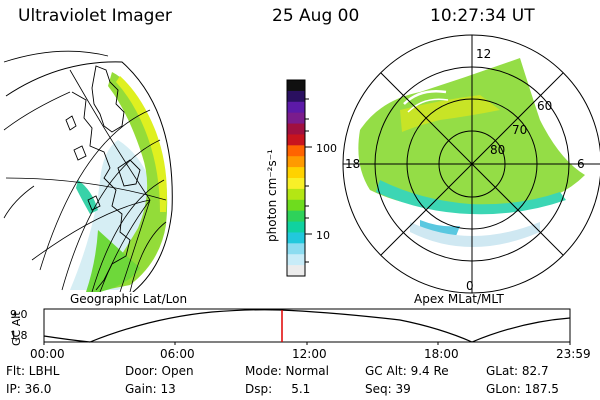 This screenshot has width=600, height=400. What do you see at coordinates (497, 150) in the screenshot?
I see `lat-label-80: 80` at bounding box center [497, 150].